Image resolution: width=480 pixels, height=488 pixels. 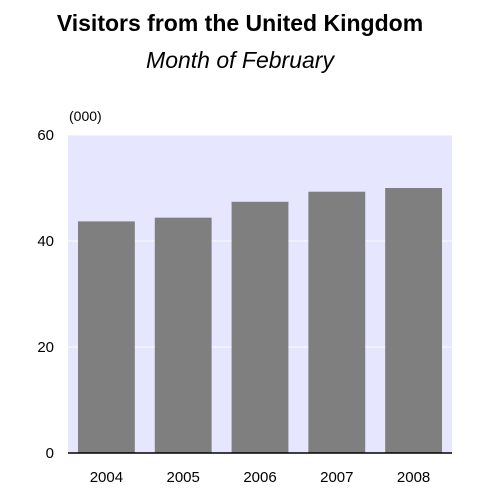 What do you see at coordinates (414, 320) in the screenshot?
I see `bar-2008` at bounding box center [414, 320].